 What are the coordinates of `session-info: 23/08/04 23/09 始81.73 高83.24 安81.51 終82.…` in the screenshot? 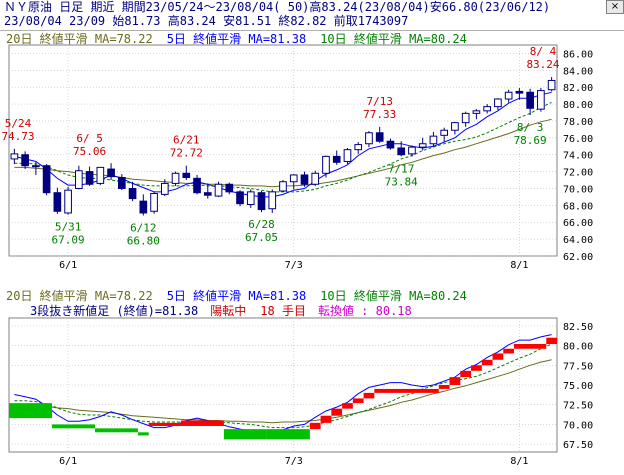 It's located at (206, 21).